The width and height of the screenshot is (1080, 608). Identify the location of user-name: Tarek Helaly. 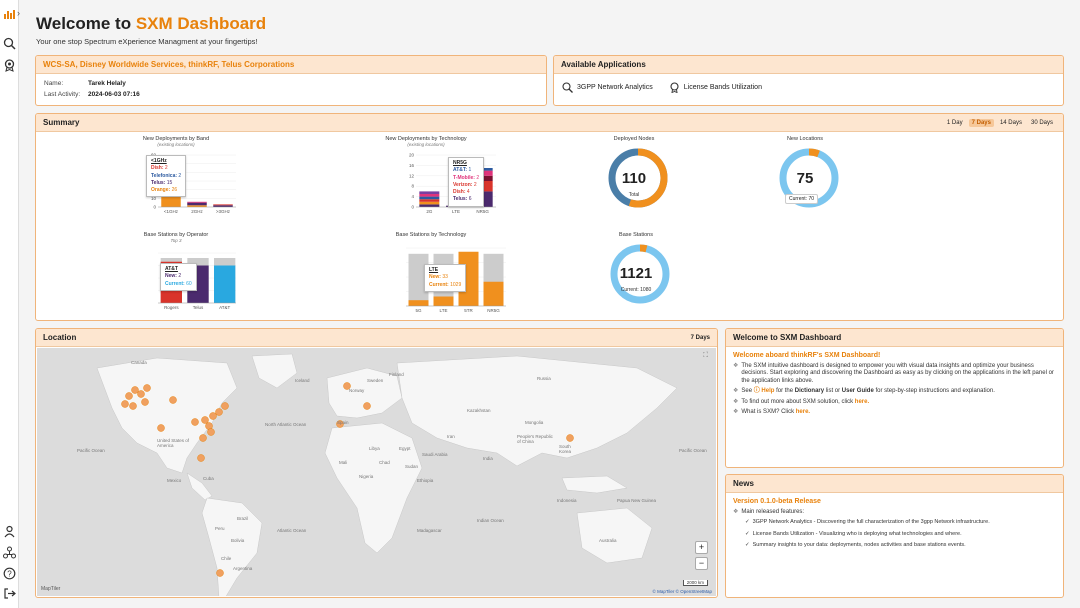
(107, 83).